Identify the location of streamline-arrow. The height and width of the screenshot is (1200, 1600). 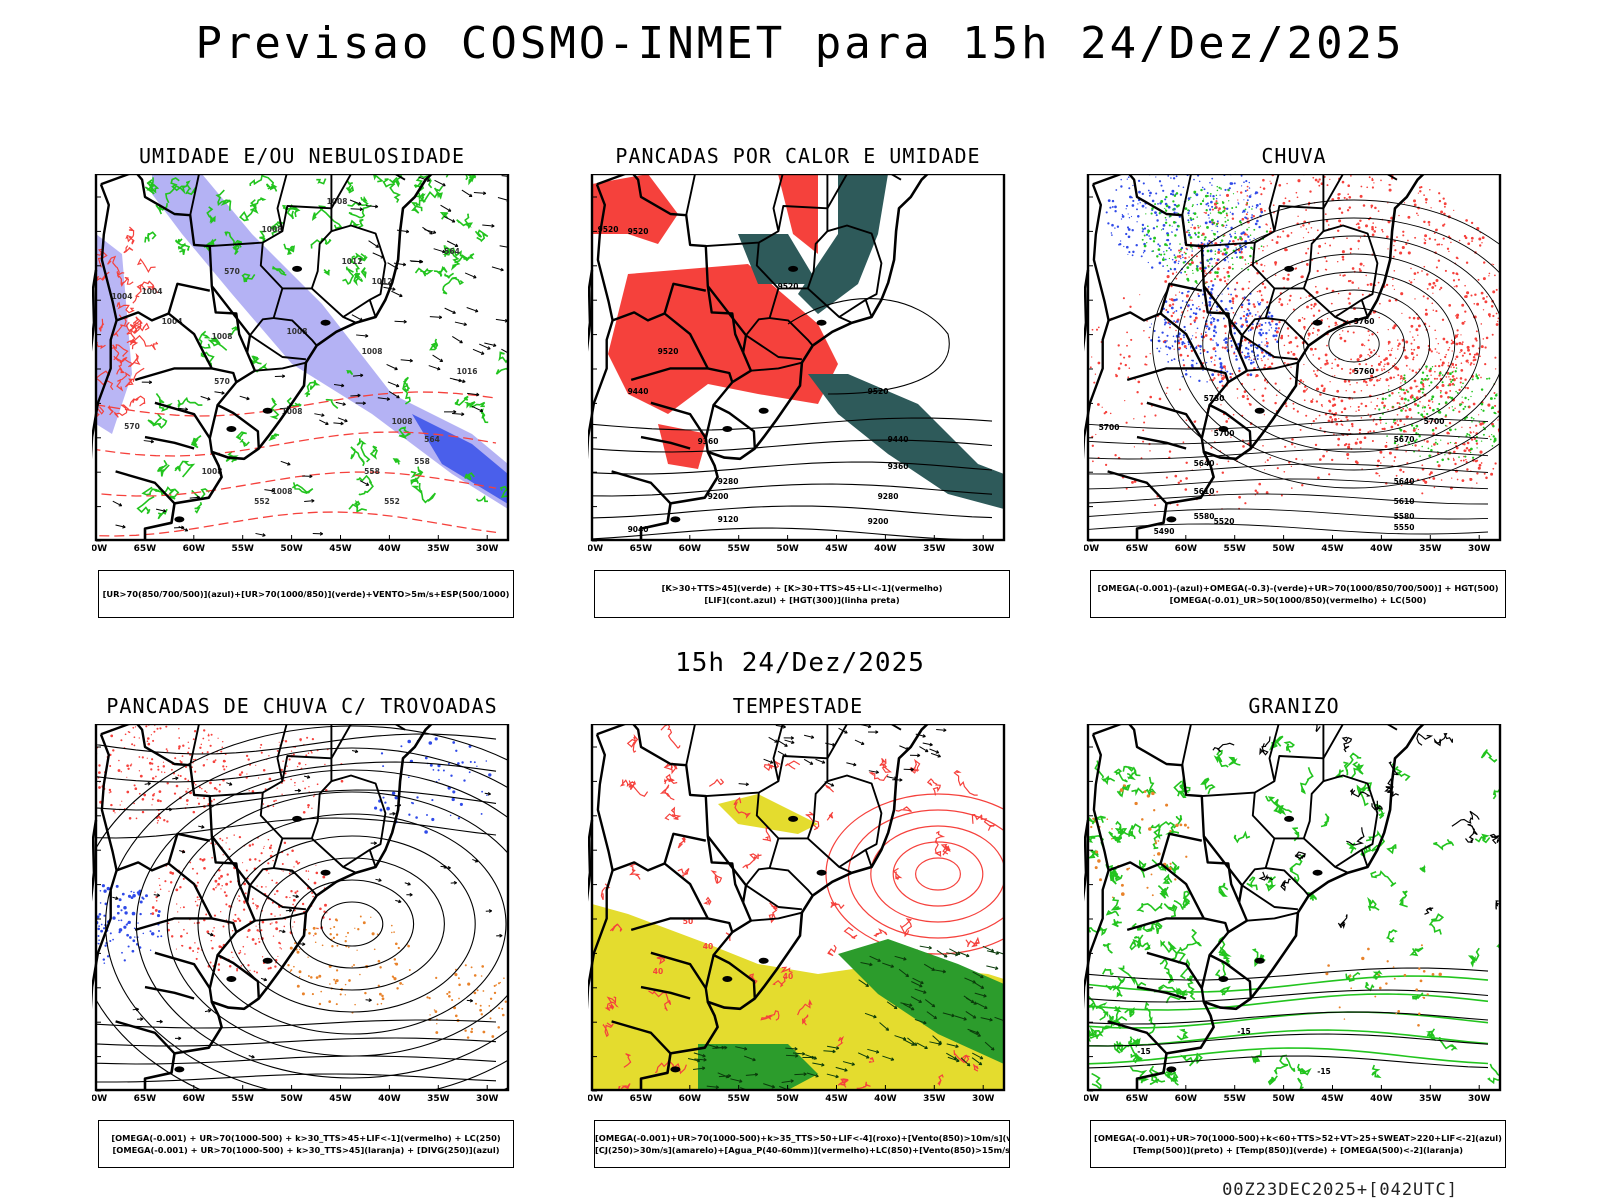
(449, 868).